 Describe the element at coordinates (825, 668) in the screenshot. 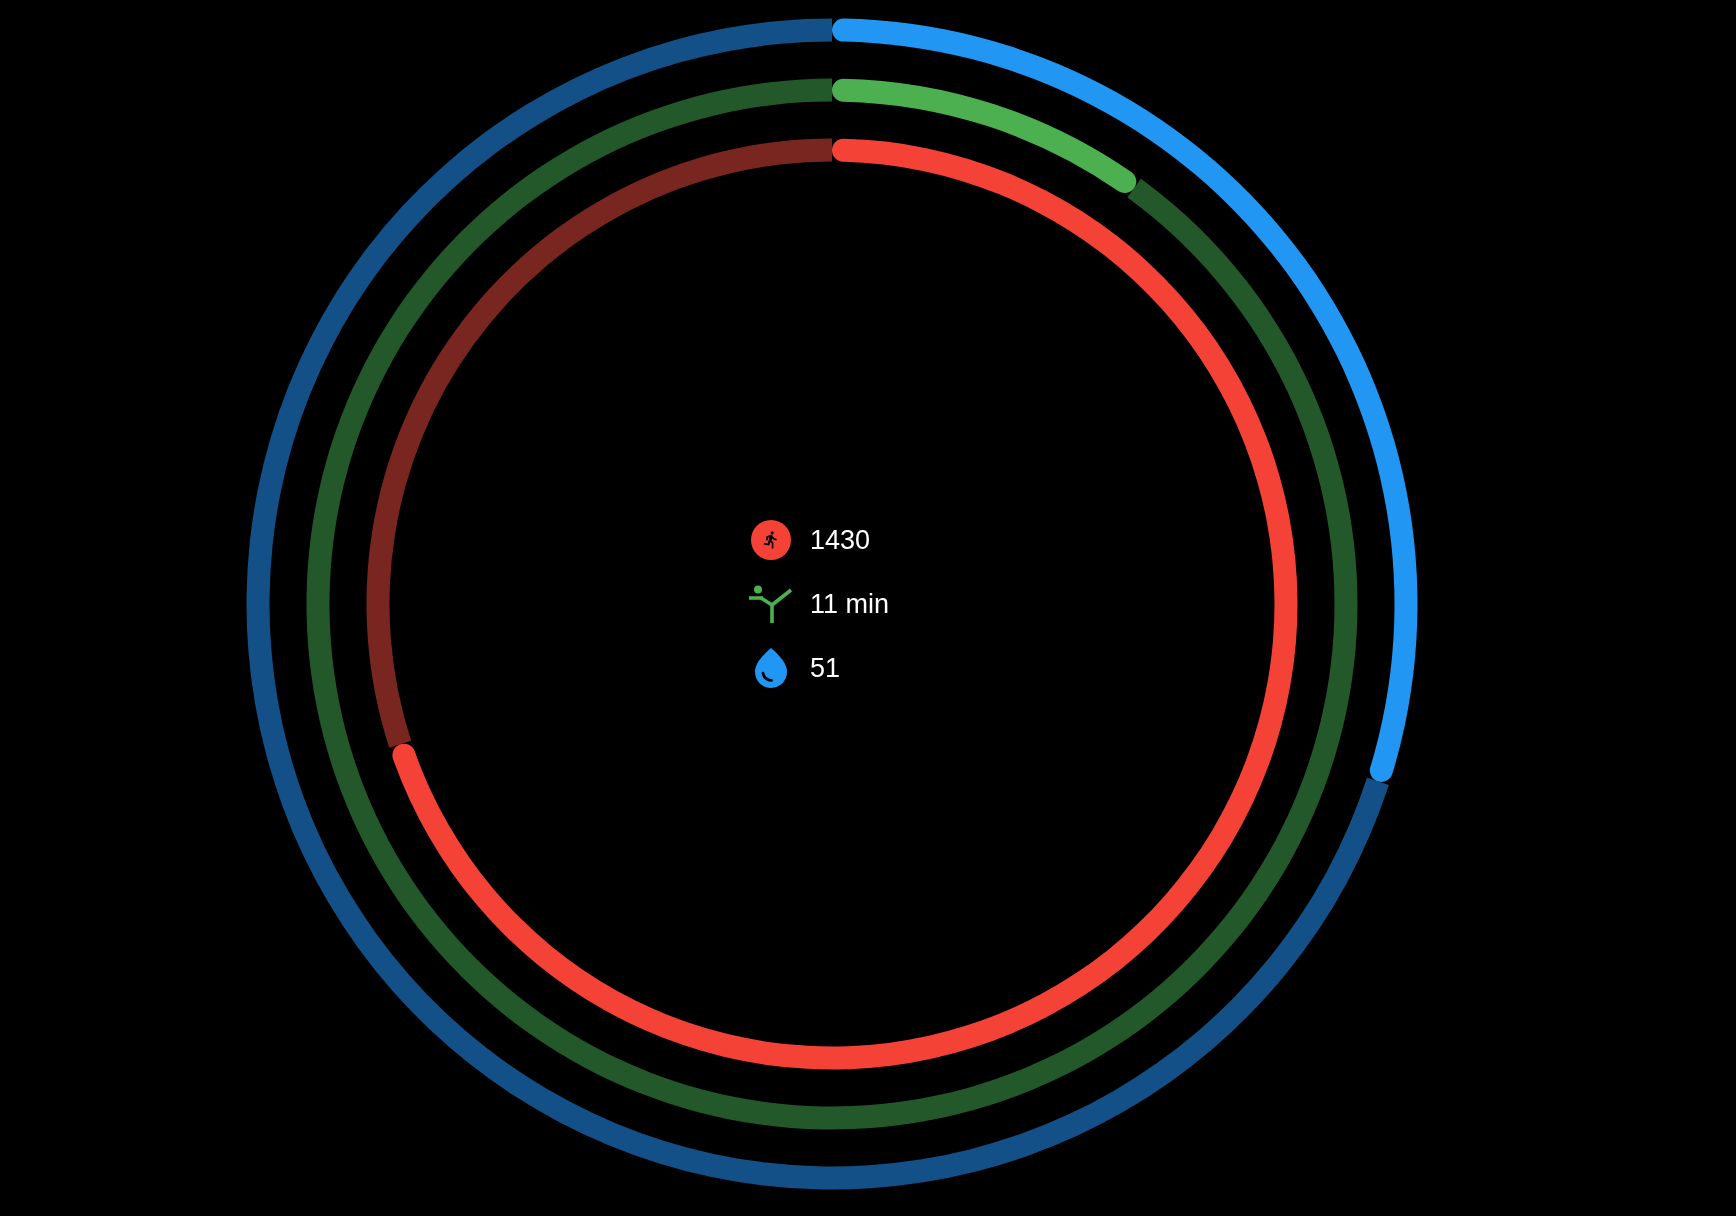

I see `legend-label: 51` at that location.